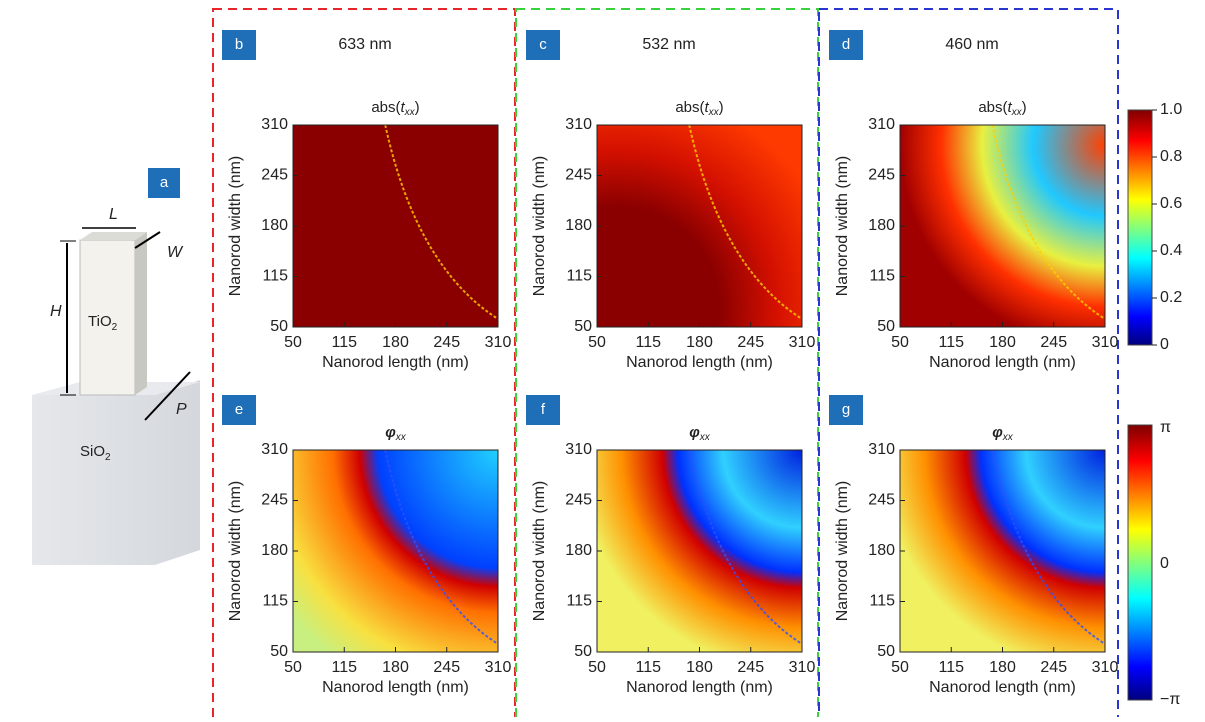 This screenshot has width=1205, height=722. I want to click on colorbar-tick-label: 0.2, so click(1171, 297).